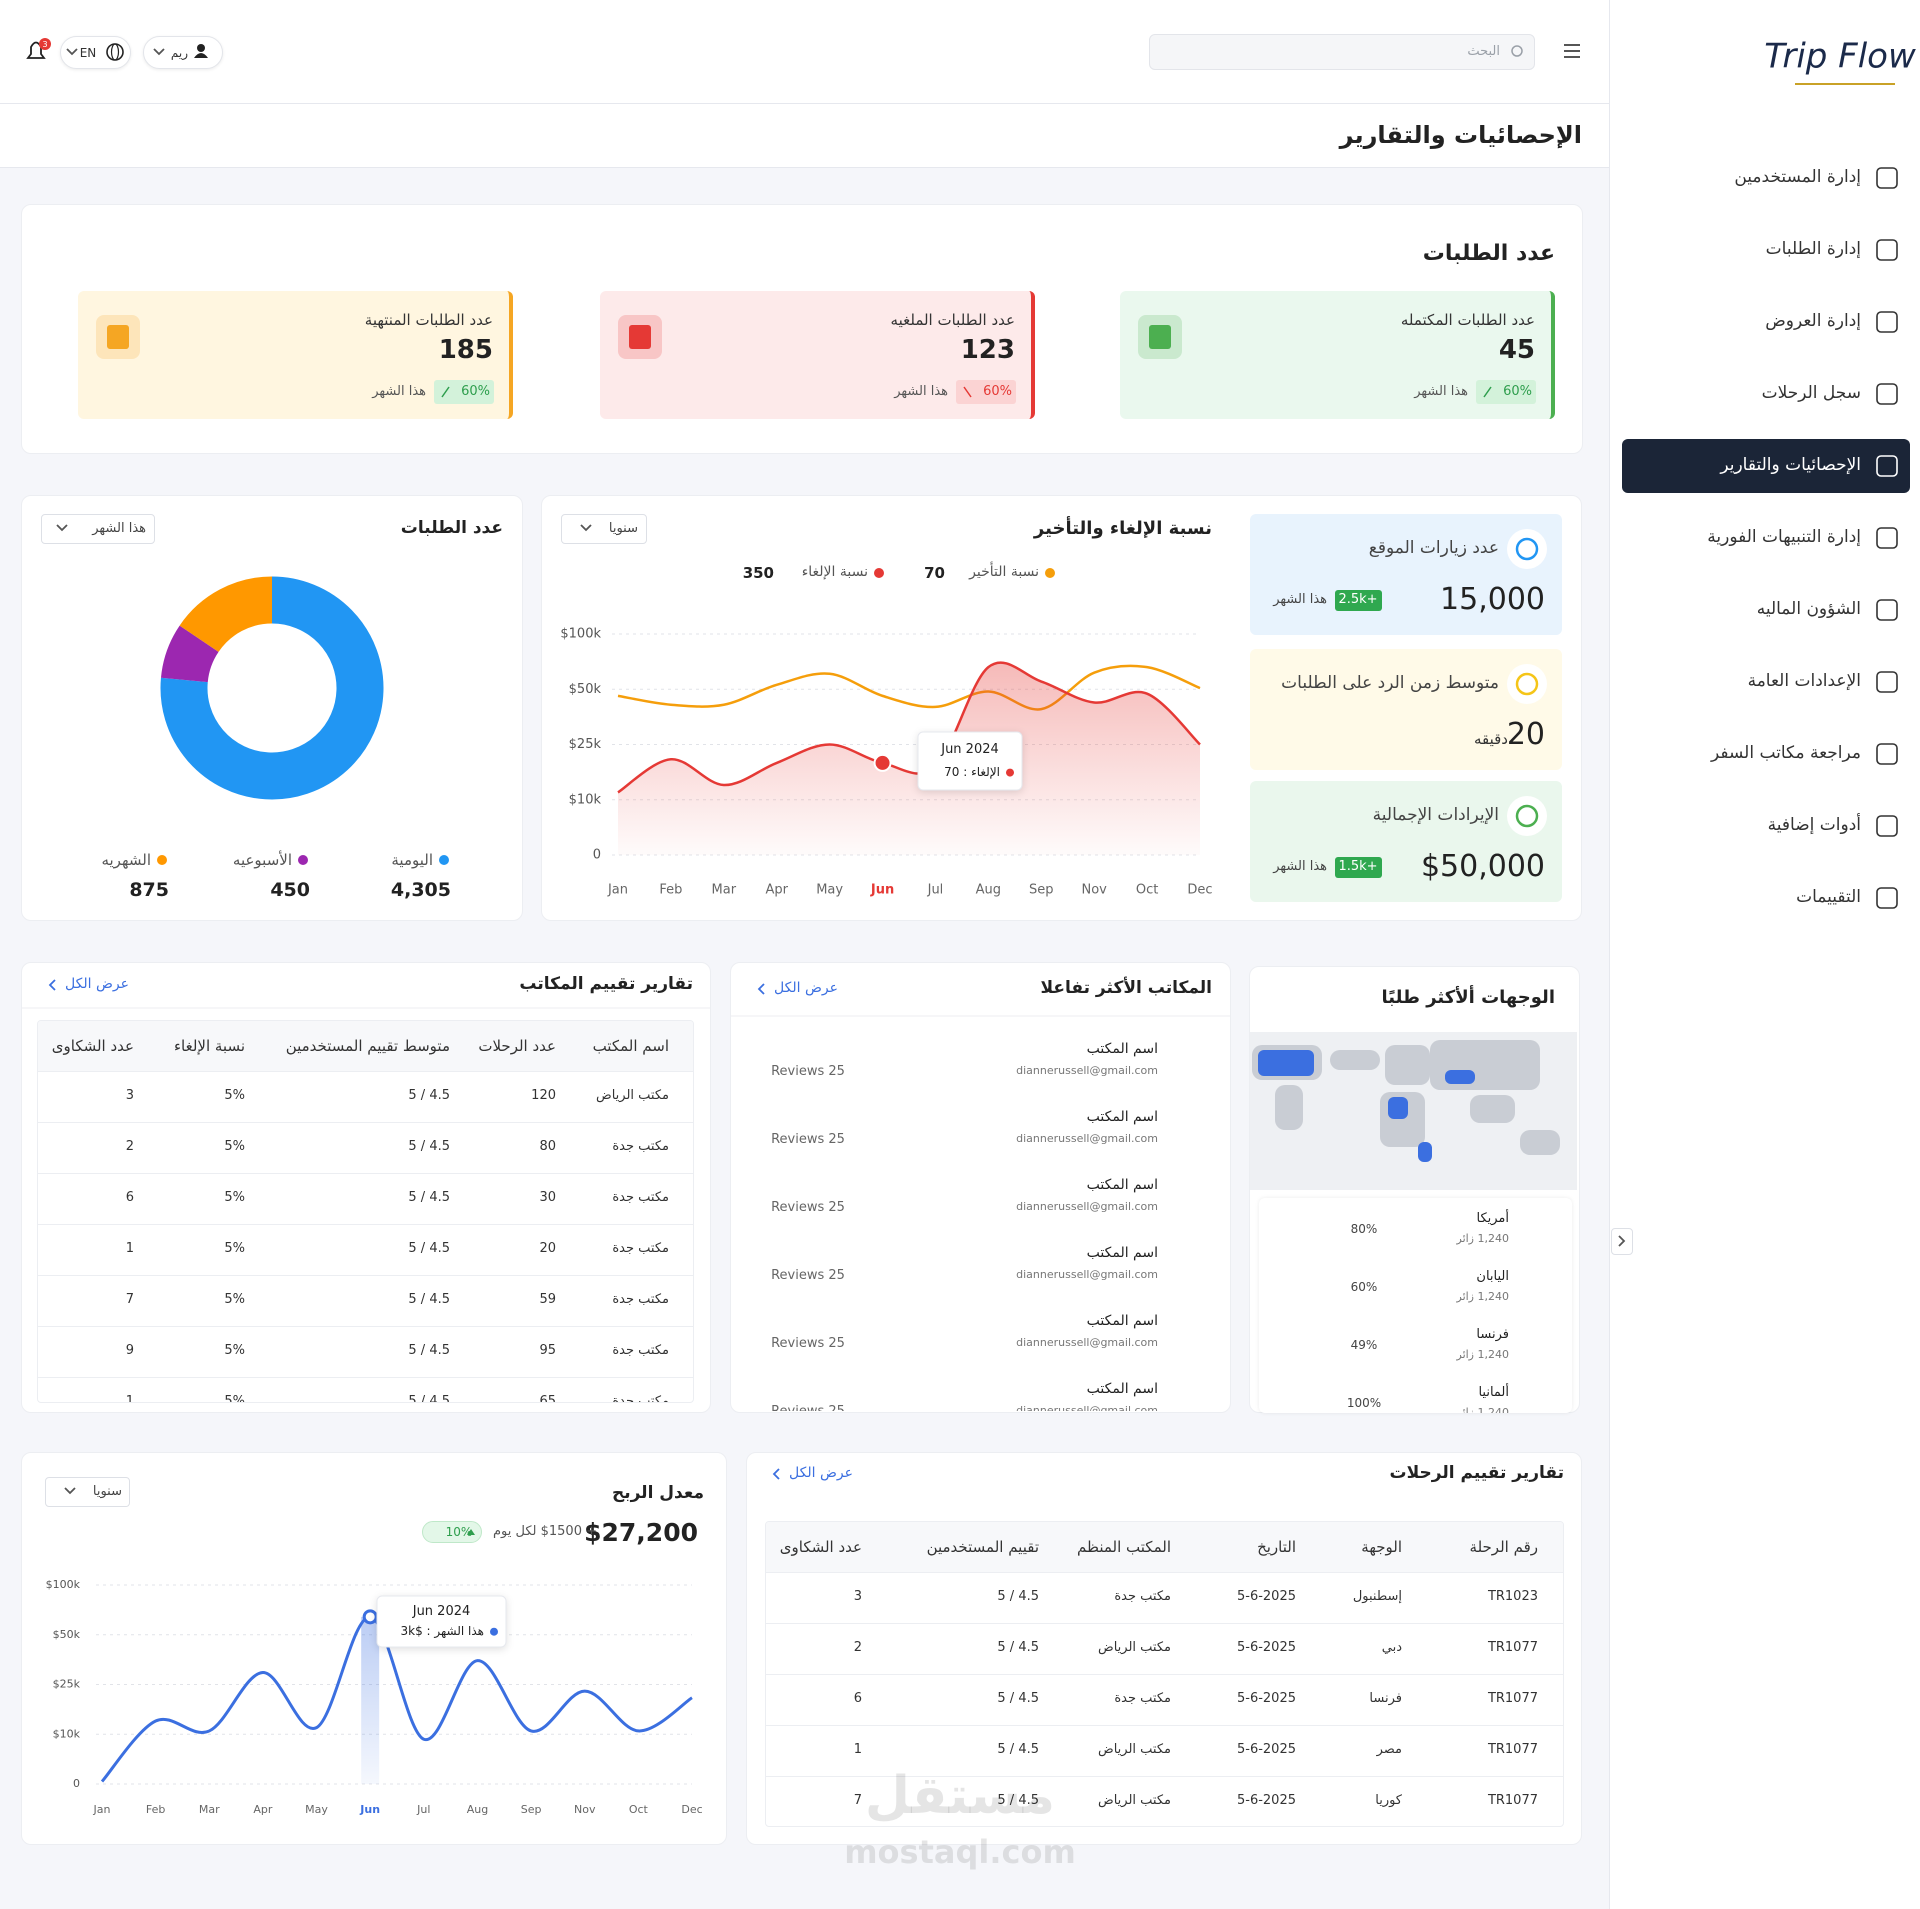  I want to click on column-header: الوجهة, so click(1381, 1546).